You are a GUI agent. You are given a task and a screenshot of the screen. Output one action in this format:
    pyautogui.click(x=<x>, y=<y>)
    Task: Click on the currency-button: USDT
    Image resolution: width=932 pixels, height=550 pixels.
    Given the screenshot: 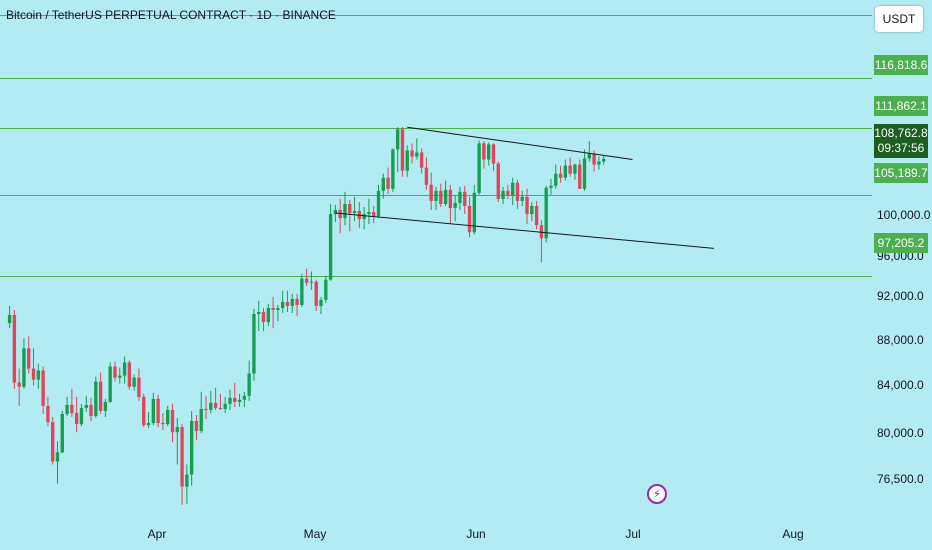 What is the action you would take?
    pyautogui.click(x=899, y=19)
    